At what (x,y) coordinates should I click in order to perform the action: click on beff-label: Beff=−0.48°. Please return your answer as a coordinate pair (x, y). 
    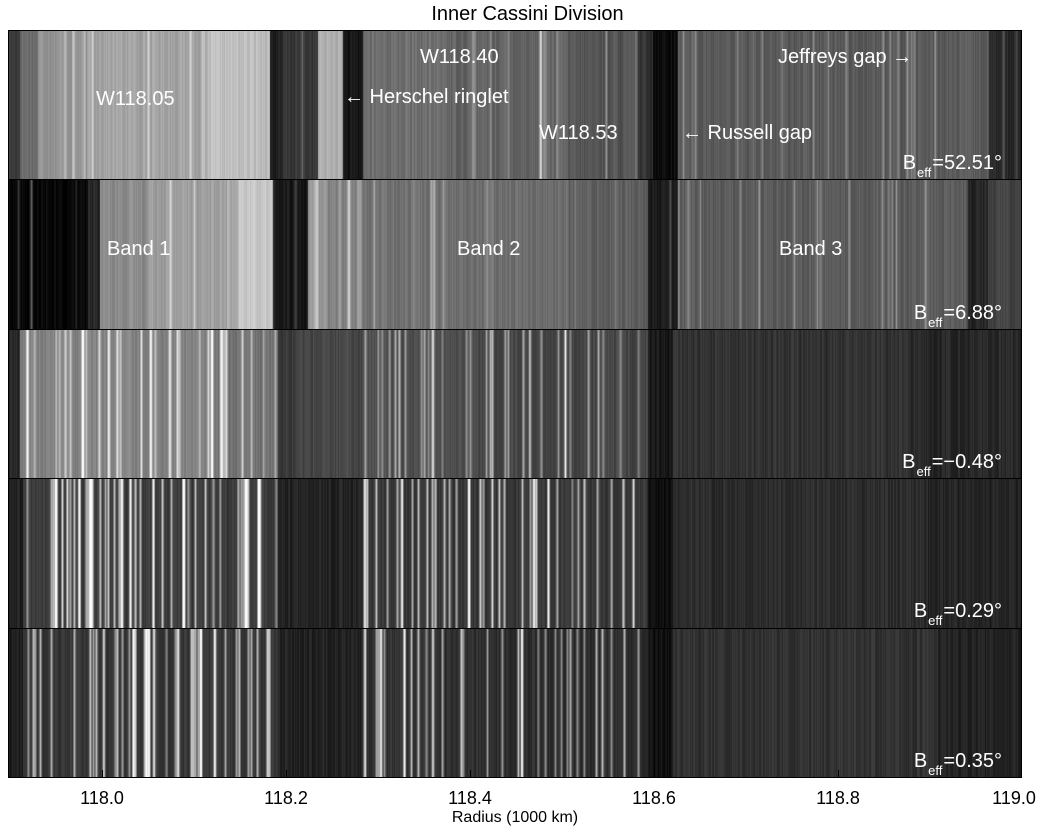
    Looking at the image, I should click on (952, 465).